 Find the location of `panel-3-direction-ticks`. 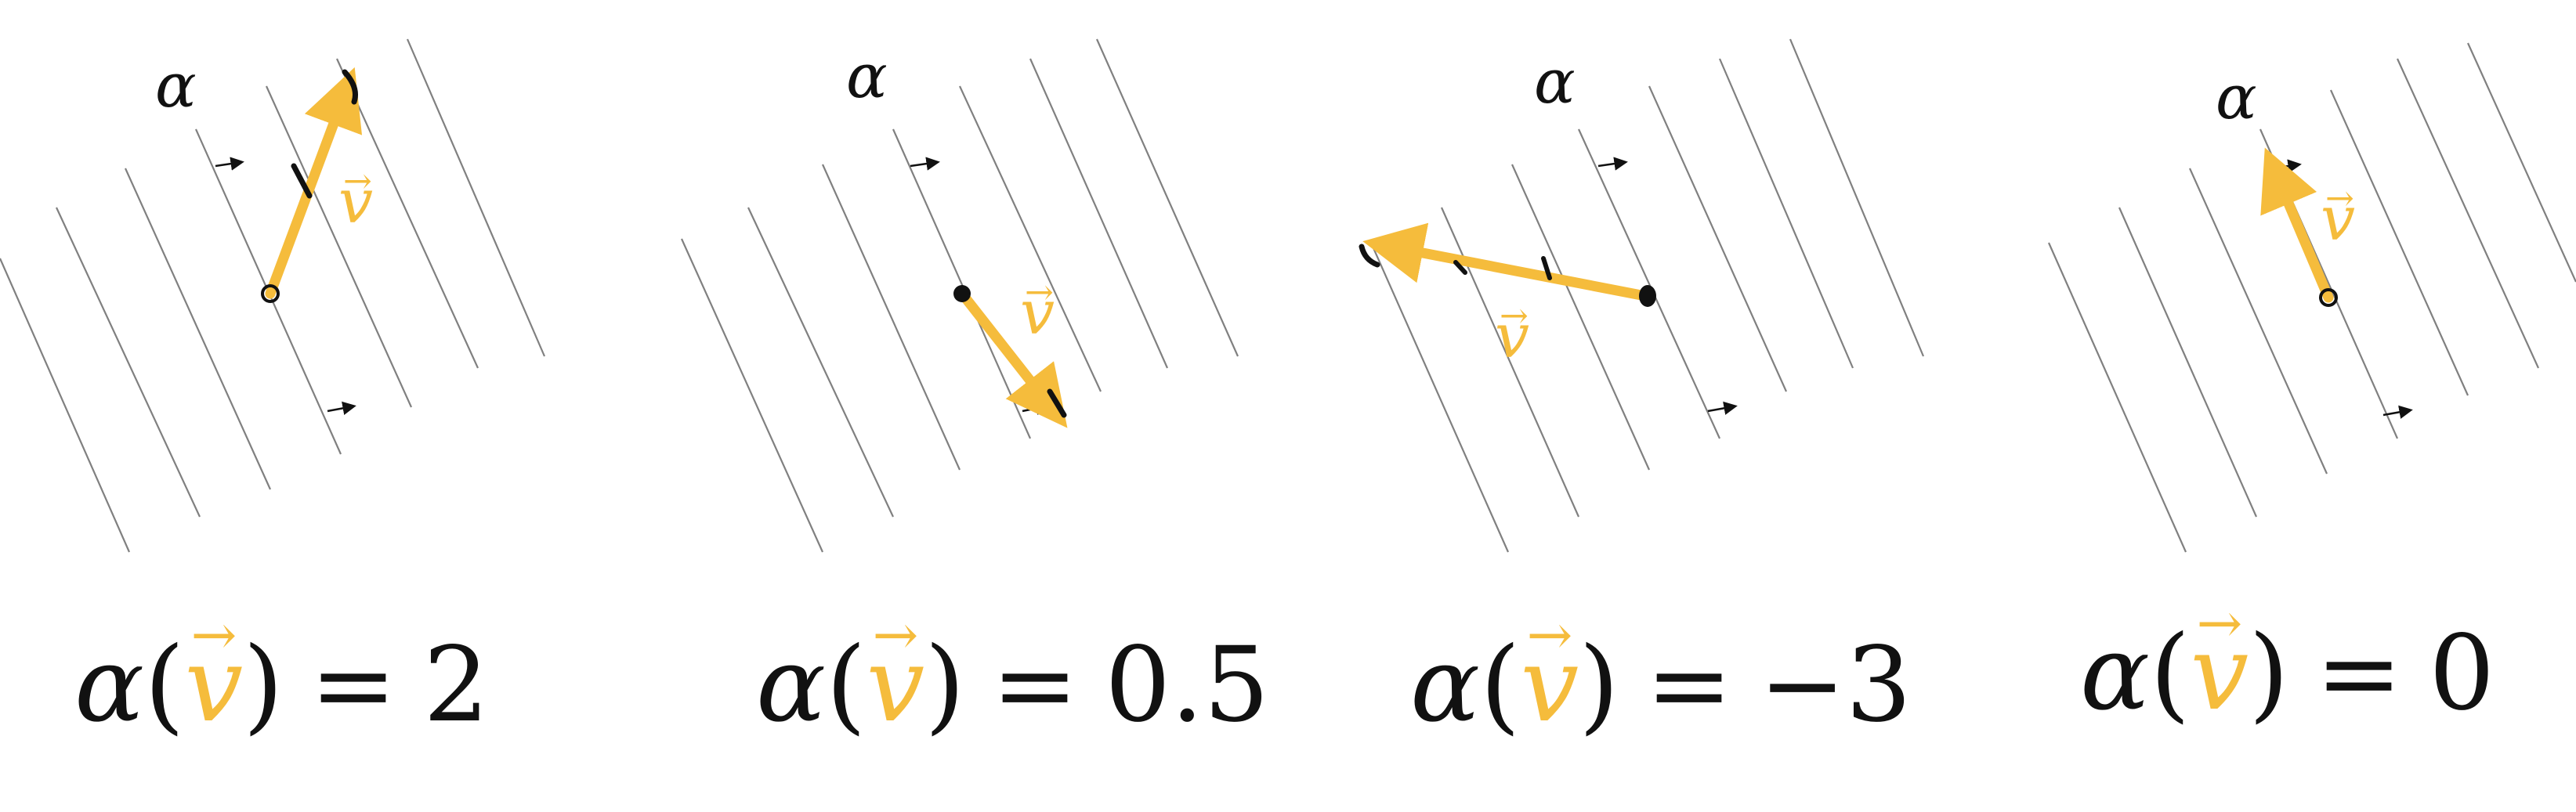

panel-3-direction-ticks is located at coordinates (1668, 286).